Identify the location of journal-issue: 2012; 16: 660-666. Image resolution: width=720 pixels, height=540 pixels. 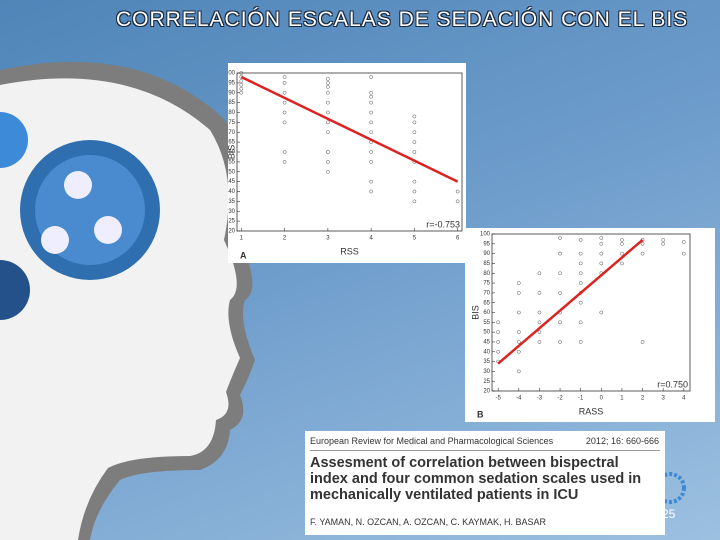
(622, 441).